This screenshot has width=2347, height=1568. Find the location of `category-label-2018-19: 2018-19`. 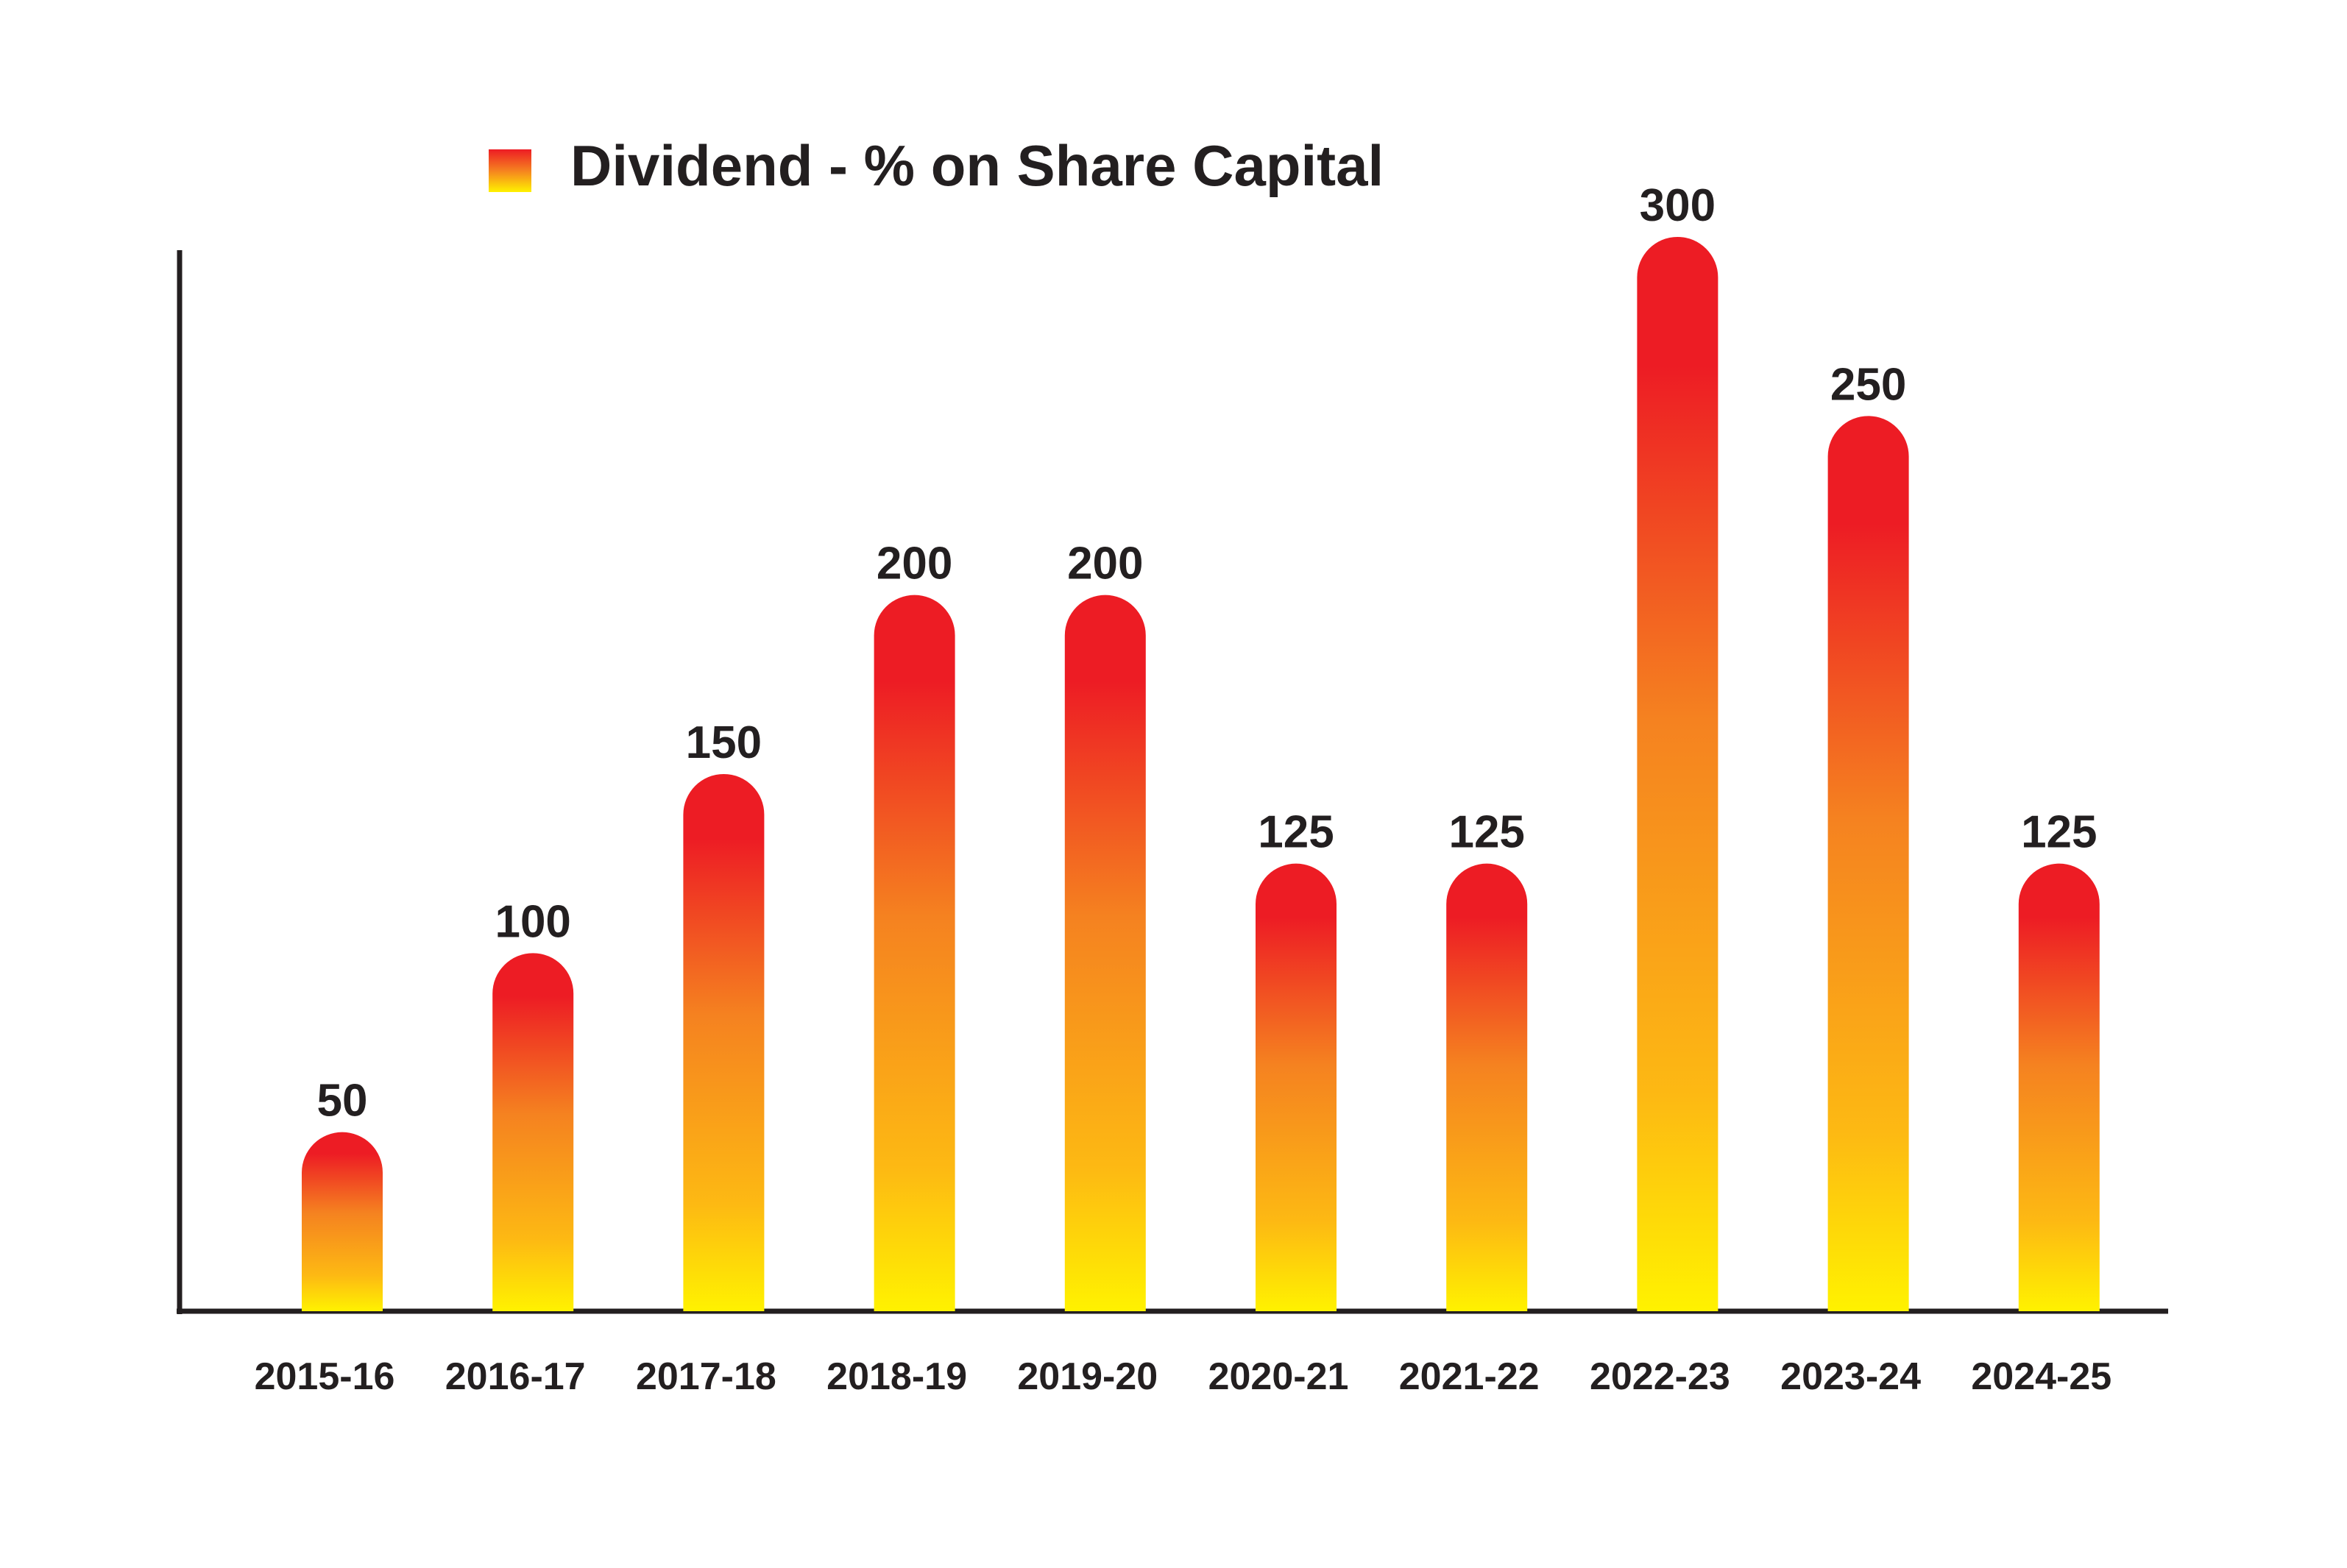

category-label-2018-19: 2018-19 is located at coordinates (896, 1376).